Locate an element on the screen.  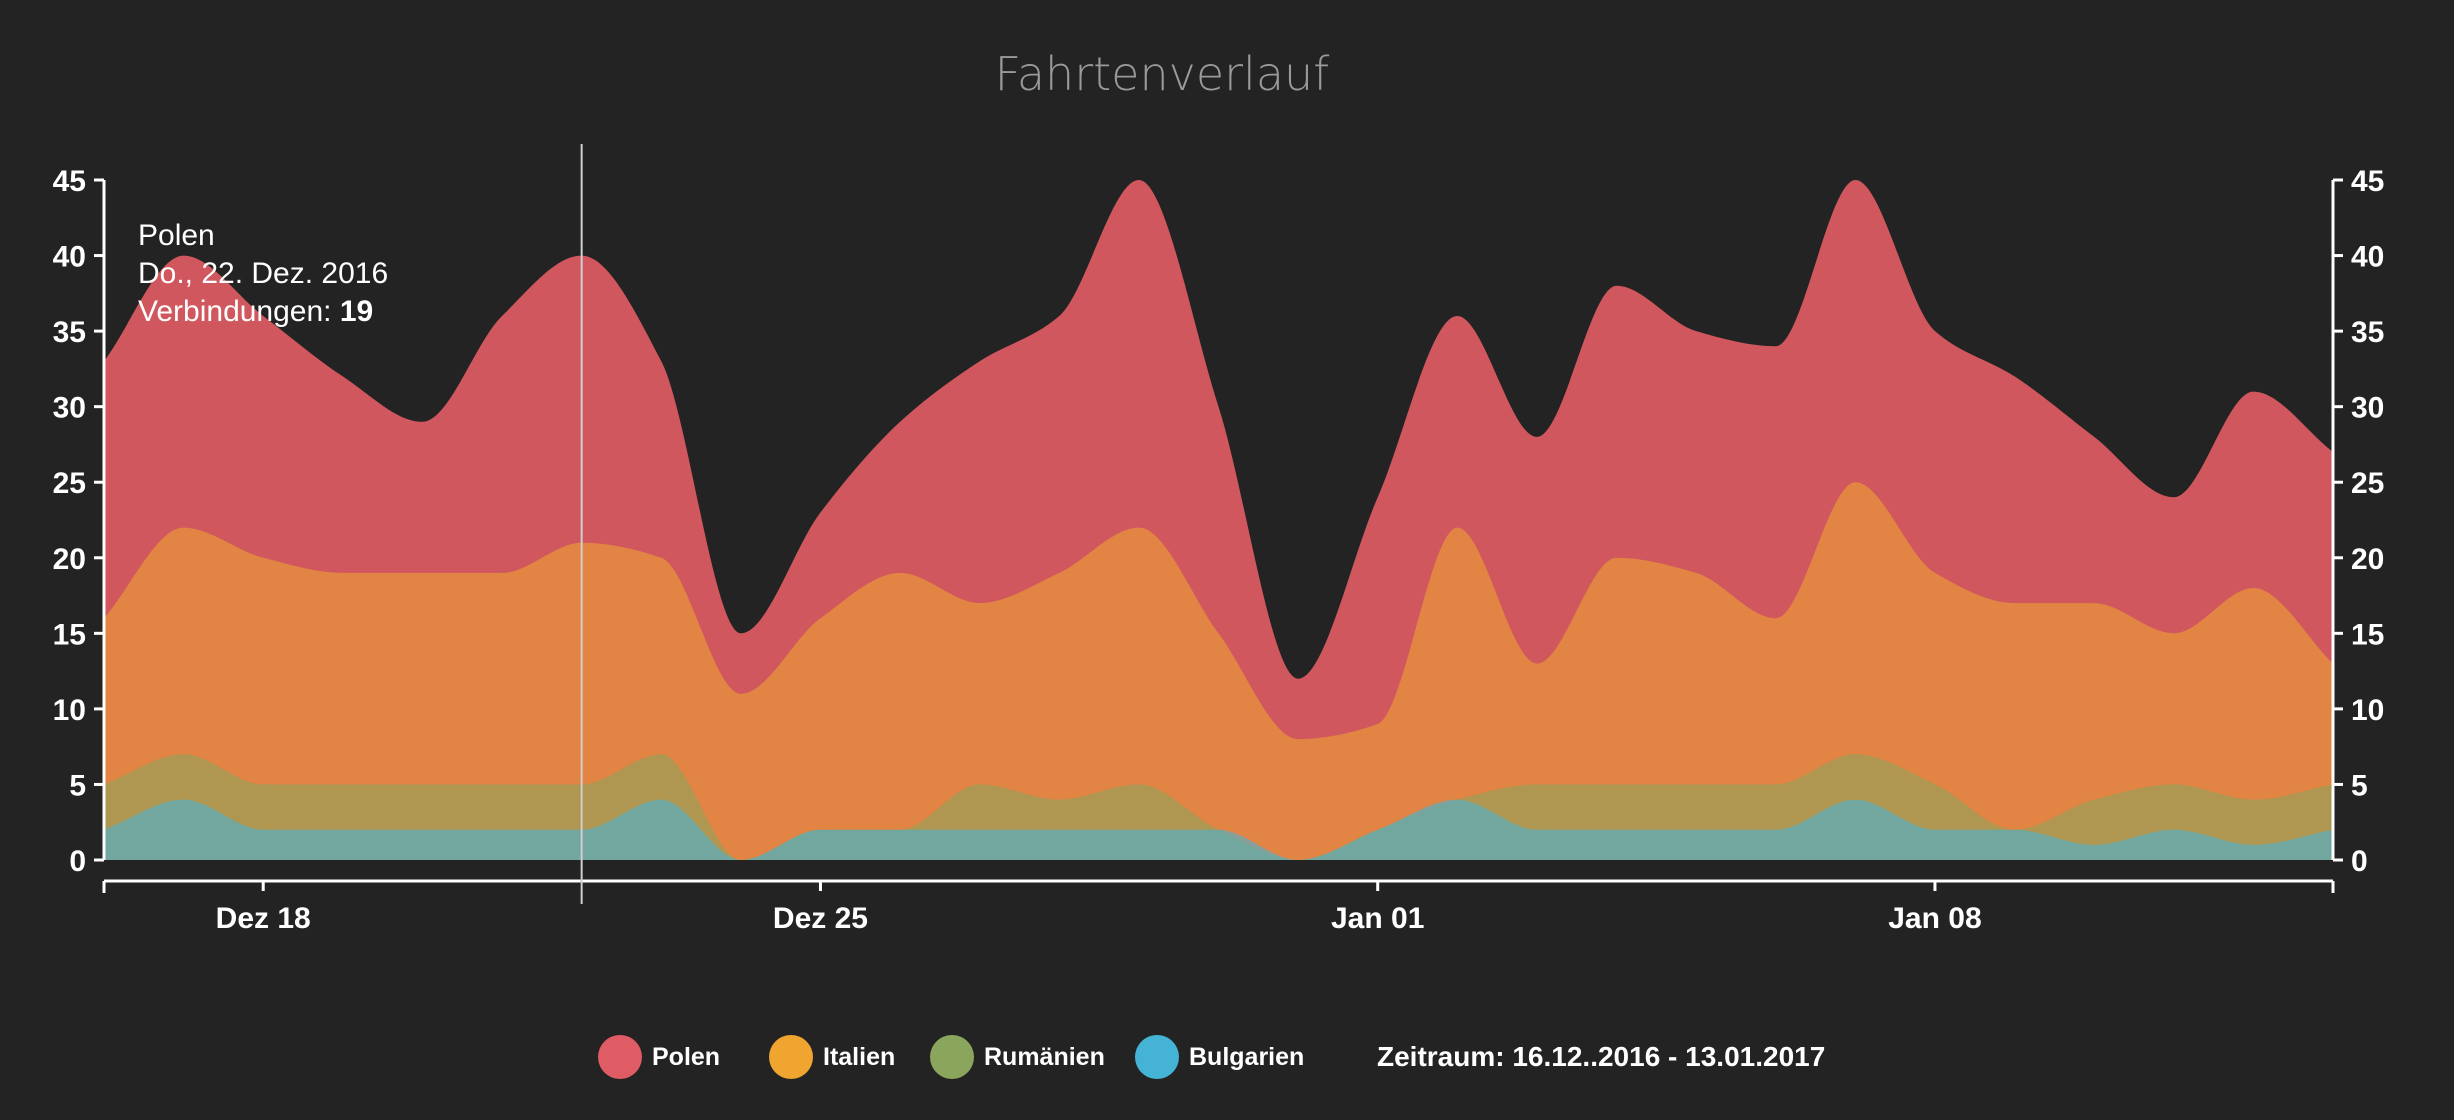
y-tick-label-left: 15 is located at coordinates (69, 634).